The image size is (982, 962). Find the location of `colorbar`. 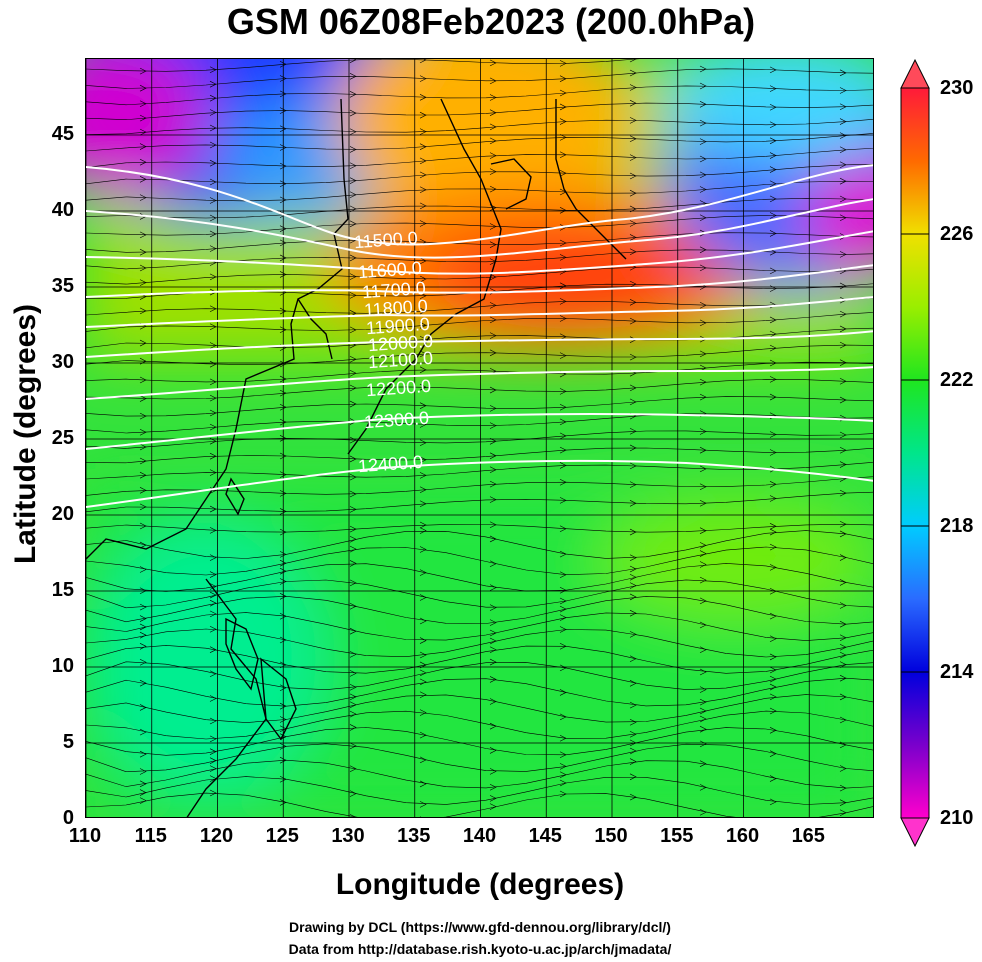

colorbar is located at coordinates (915, 453).